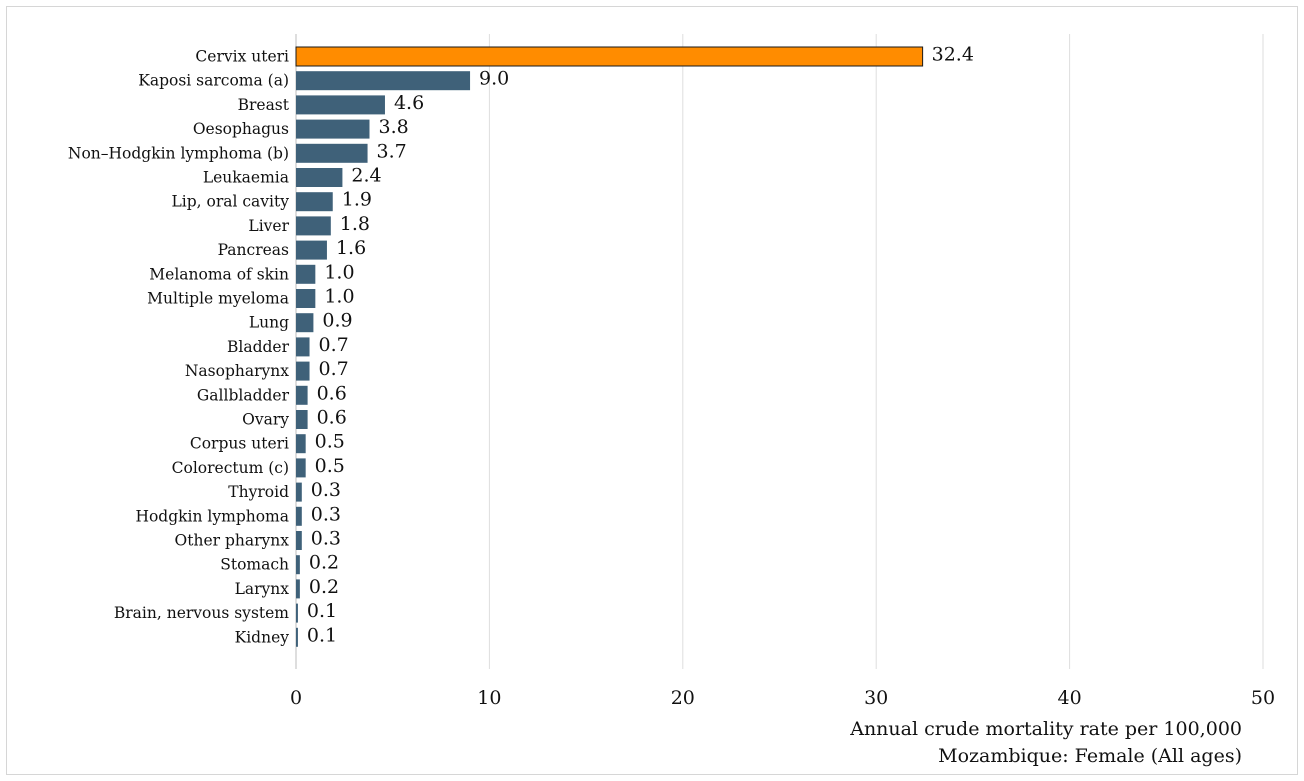  I want to click on category-label: Non–Hodgkin lymphoma (b), so click(178, 153).